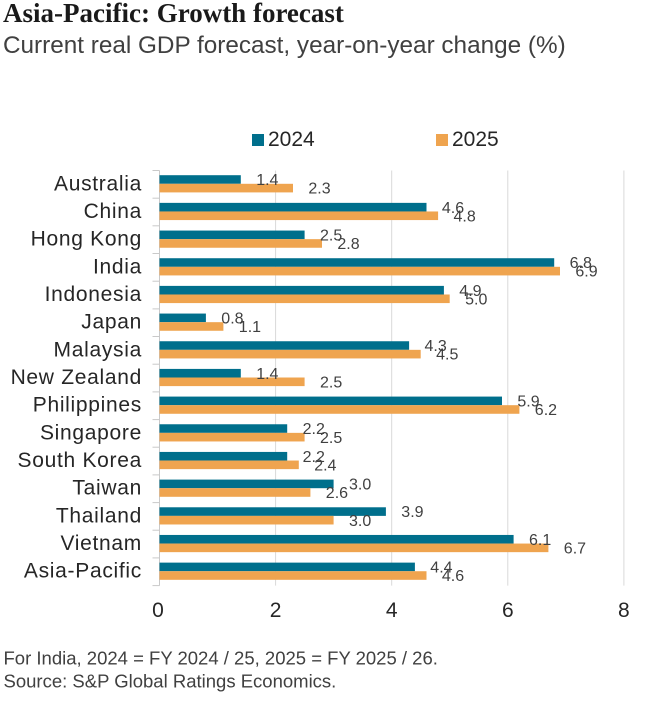 The width and height of the screenshot is (648, 708). Describe the element at coordinates (93, 294) in the screenshot. I see `svg-text: Indonesia` at that location.